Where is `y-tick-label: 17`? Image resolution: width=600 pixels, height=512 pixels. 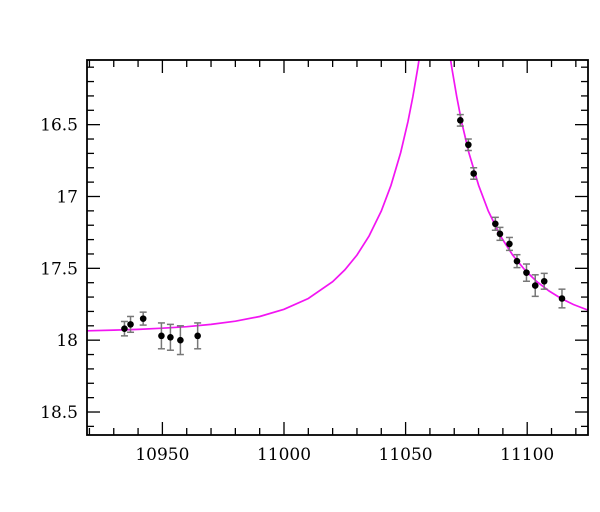 y-tick-label: 17 is located at coordinates (67, 197).